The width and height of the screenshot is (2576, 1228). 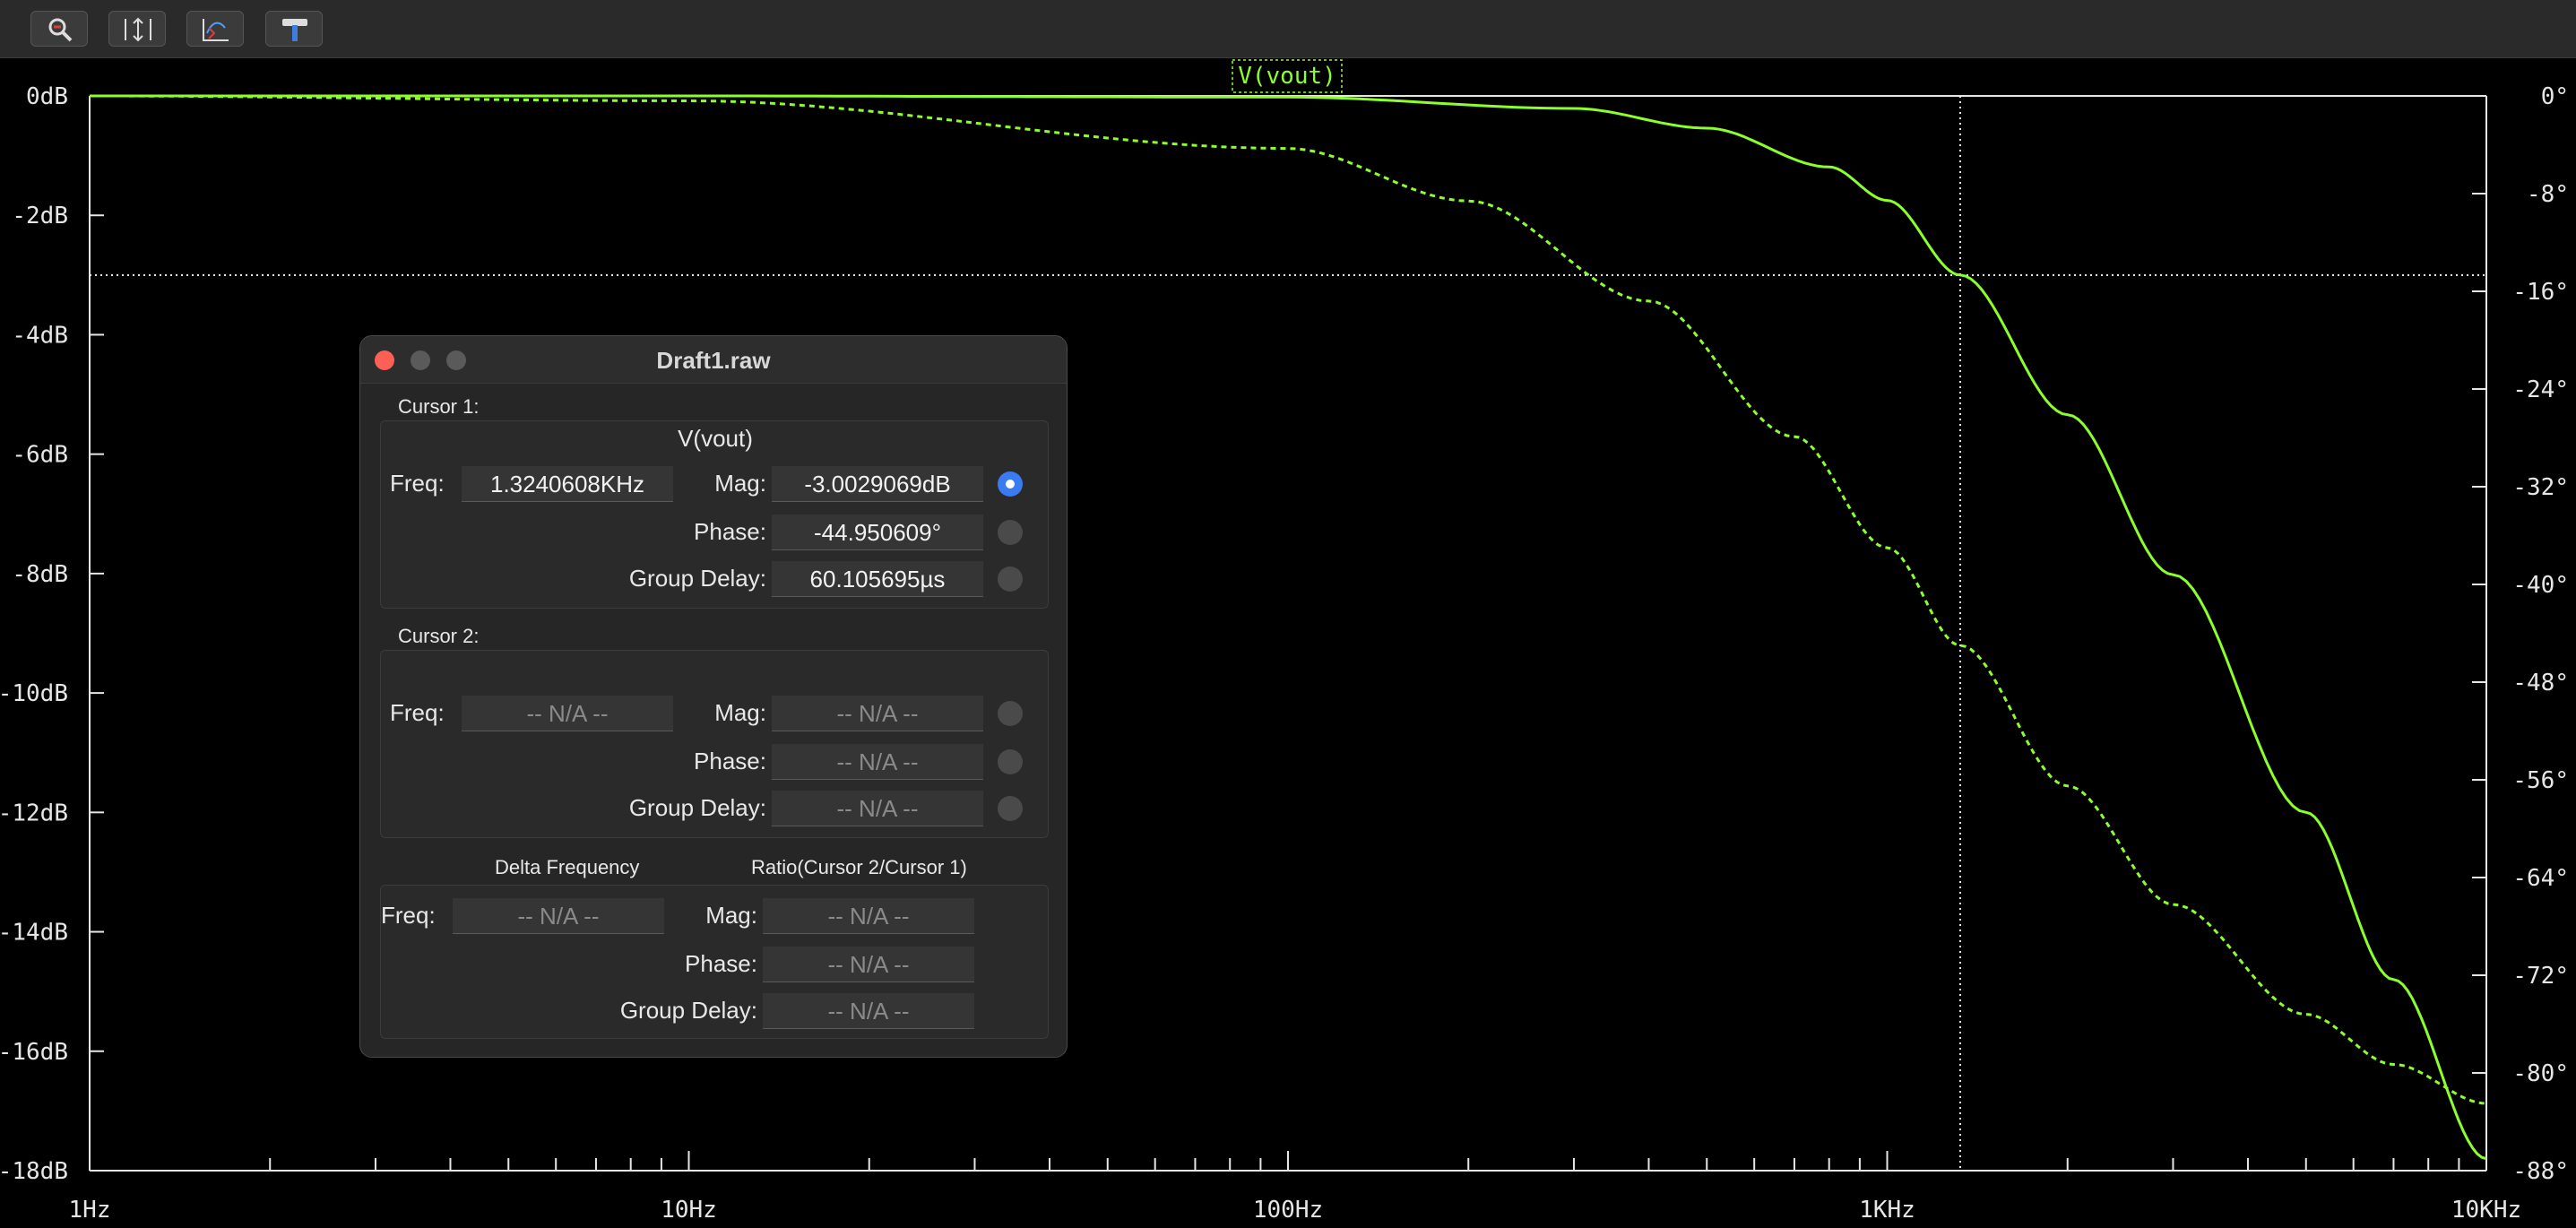 What do you see at coordinates (859, 867) in the screenshot?
I see `ratio-heading: Ratio(Cursor 2/Cursor 1)` at bounding box center [859, 867].